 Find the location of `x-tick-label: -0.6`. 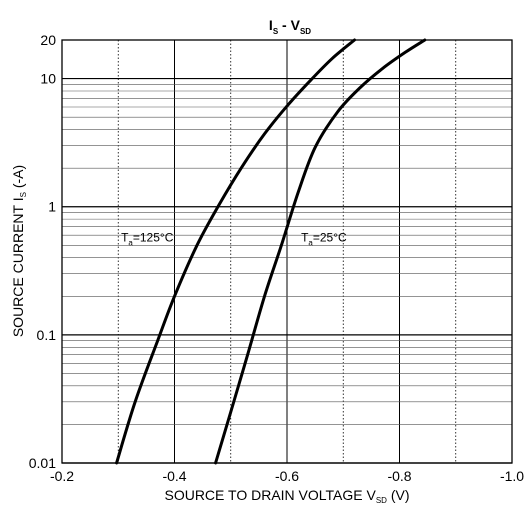

x-tick-label: -0.6 is located at coordinates (287, 476).